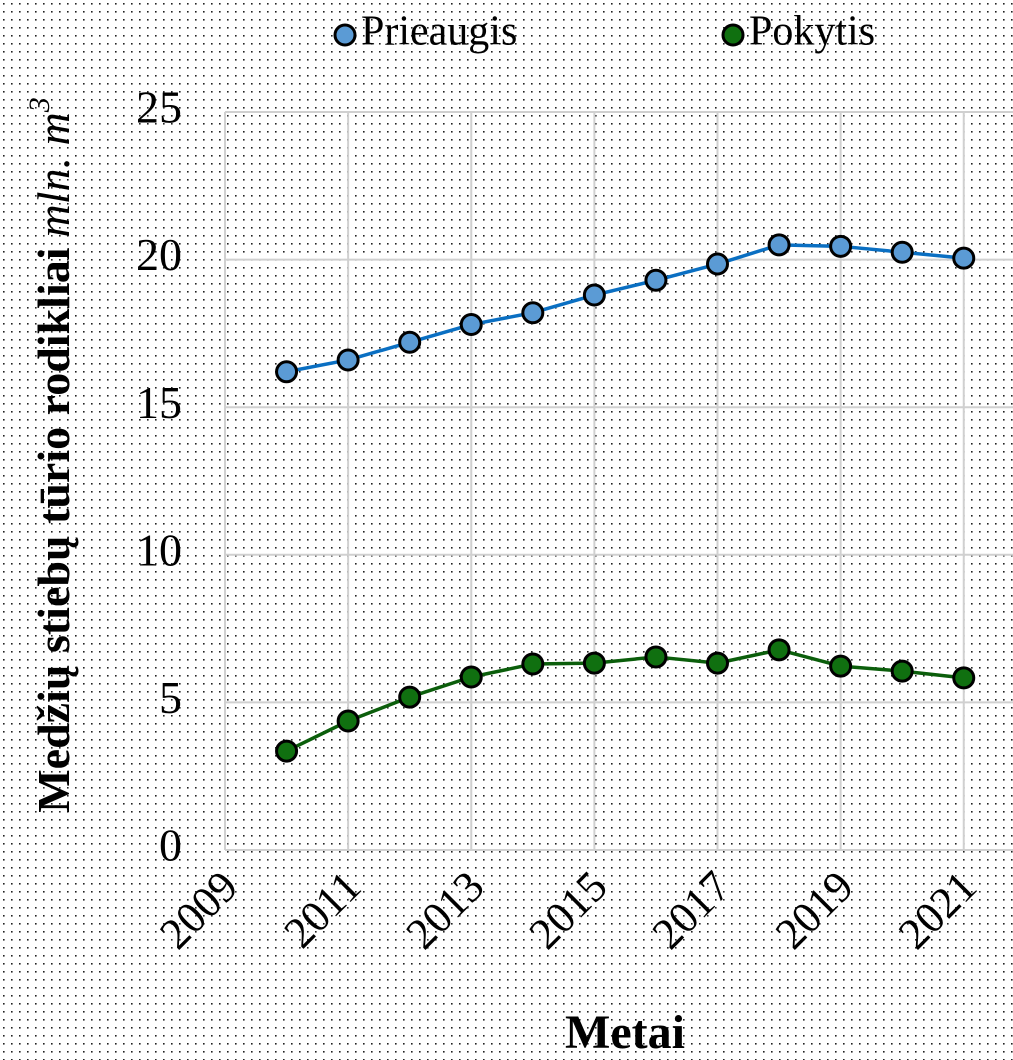 The width and height of the screenshot is (1013, 1060). What do you see at coordinates (53, 174) in the screenshot?
I see `y-axis-unit: mln. m` at bounding box center [53, 174].